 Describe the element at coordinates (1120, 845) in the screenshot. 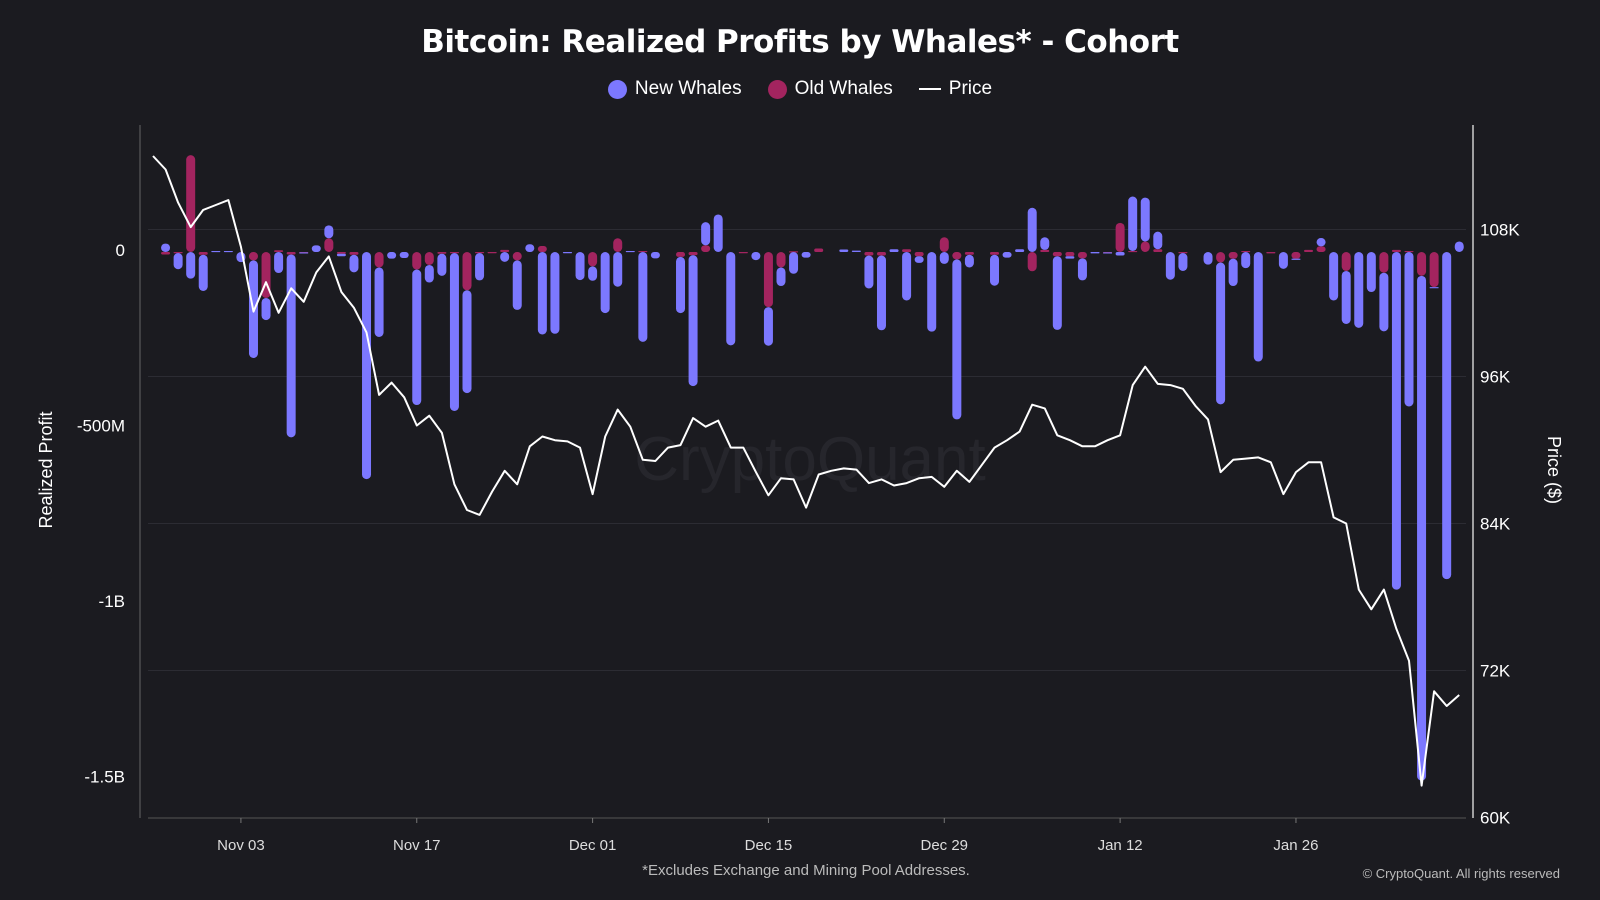

I see `x-tick-label: Jan 12` at that location.